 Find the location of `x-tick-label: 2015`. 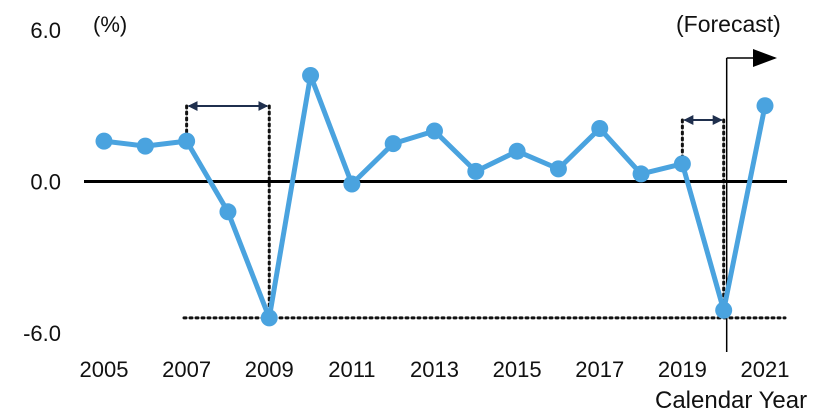

x-tick-label: 2015 is located at coordinates (517, 369).